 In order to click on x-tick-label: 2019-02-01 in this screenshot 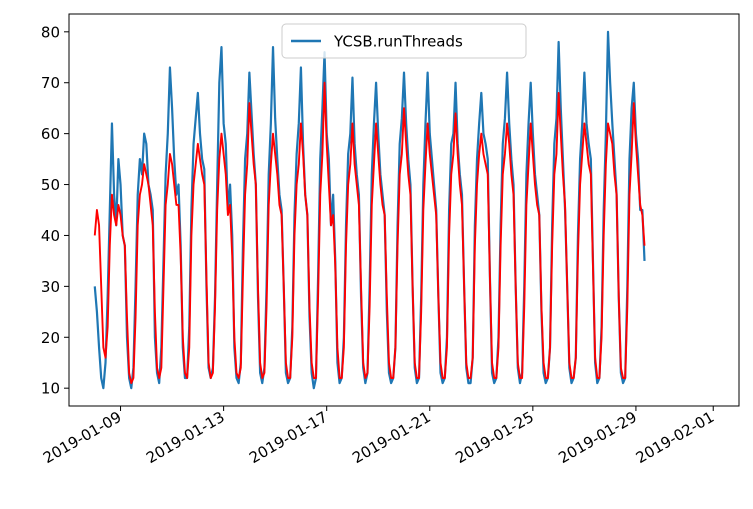, I will do `click(675, 437)`.